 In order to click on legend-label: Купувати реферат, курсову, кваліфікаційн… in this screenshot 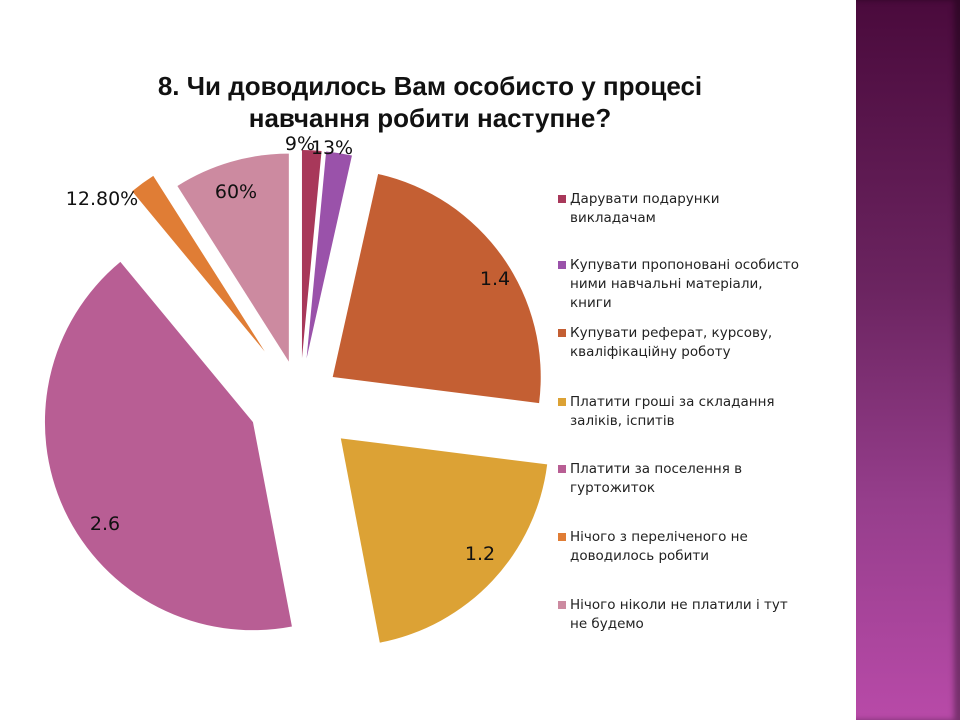, I will do `click(671, 342)`.